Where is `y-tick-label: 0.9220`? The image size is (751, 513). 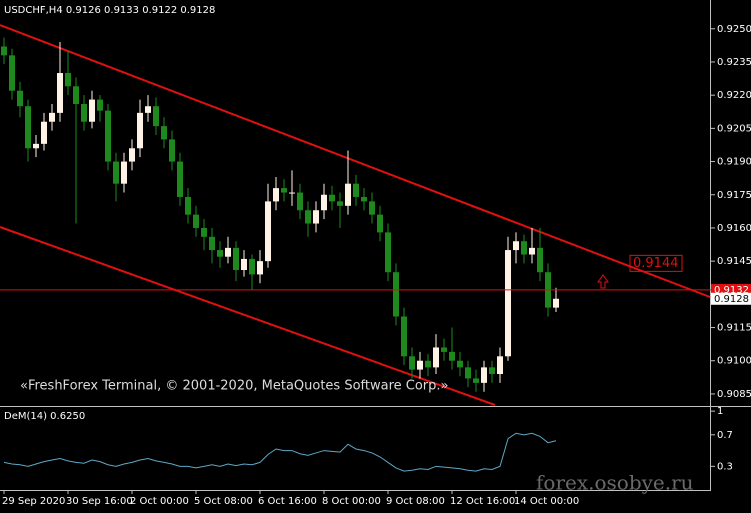 y-tick-label: 0.9220 is located at coordinates (734, 95).